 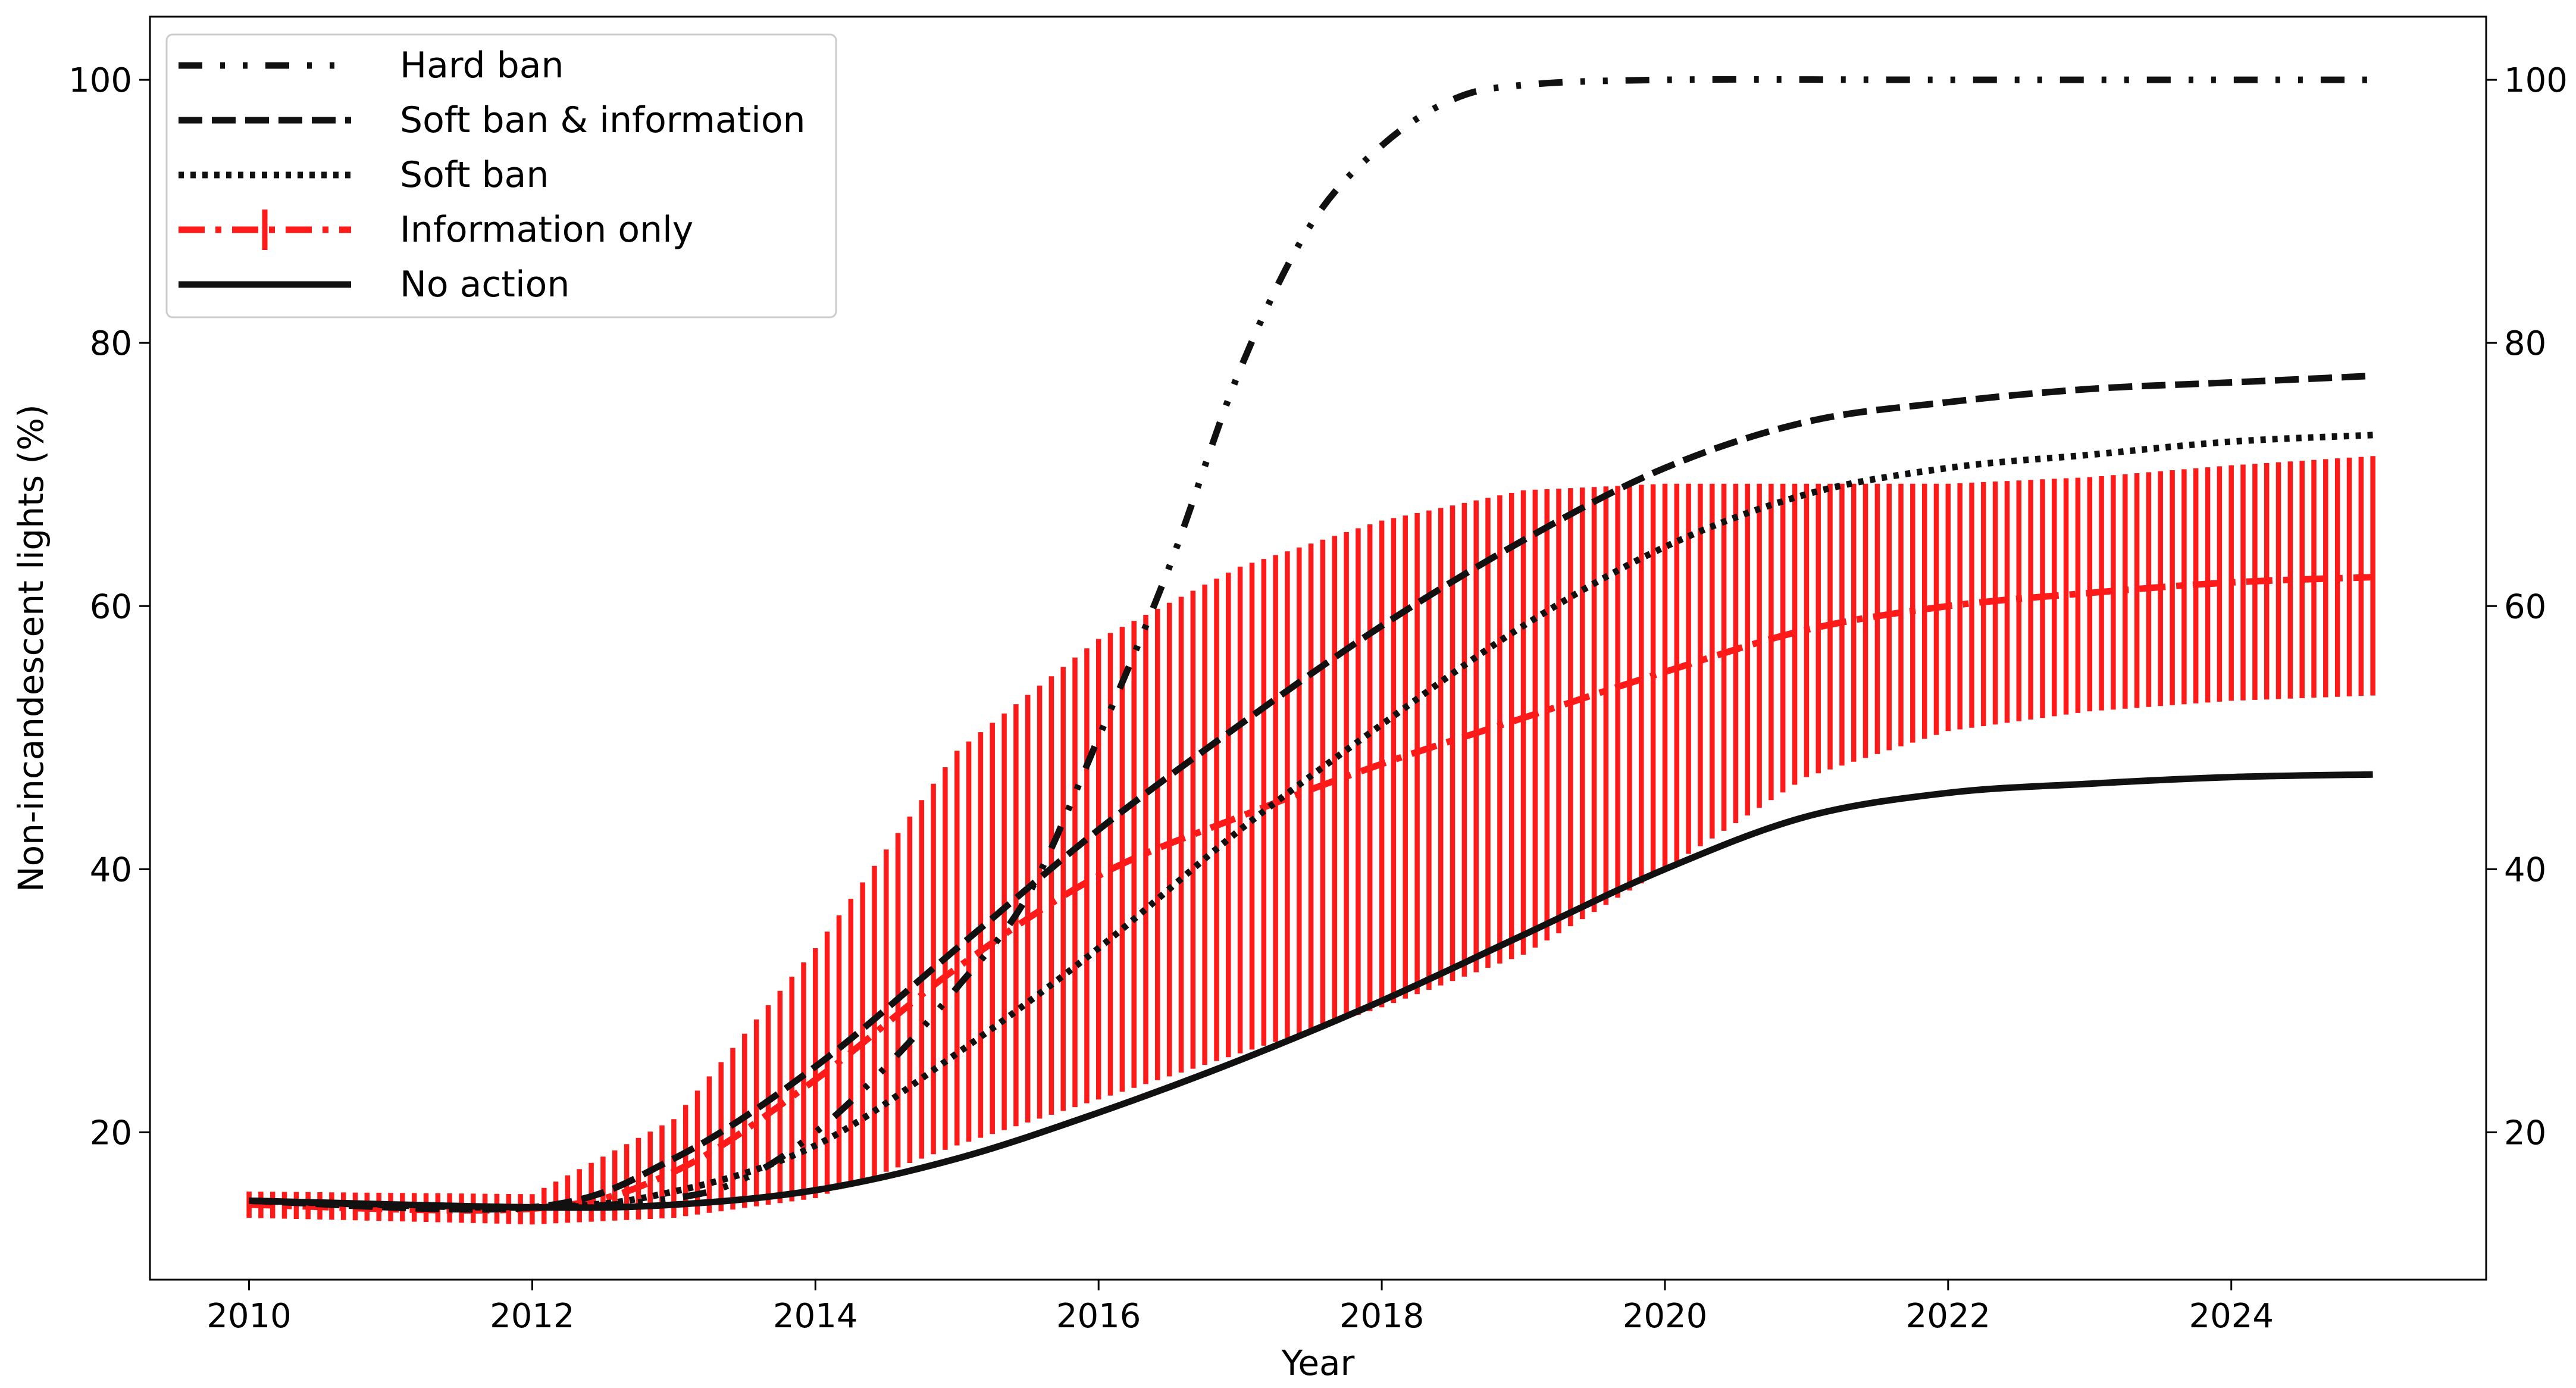 I want to click on x-tick-label: 2010, so click(x=249, y=1316).